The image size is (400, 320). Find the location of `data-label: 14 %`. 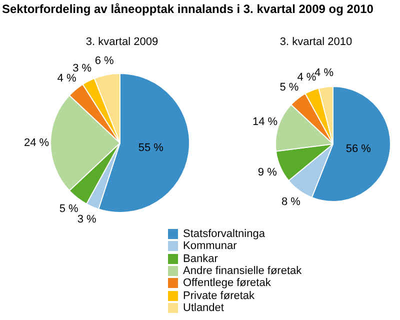

data-label: 14 % is located at coordinates (265, 122).